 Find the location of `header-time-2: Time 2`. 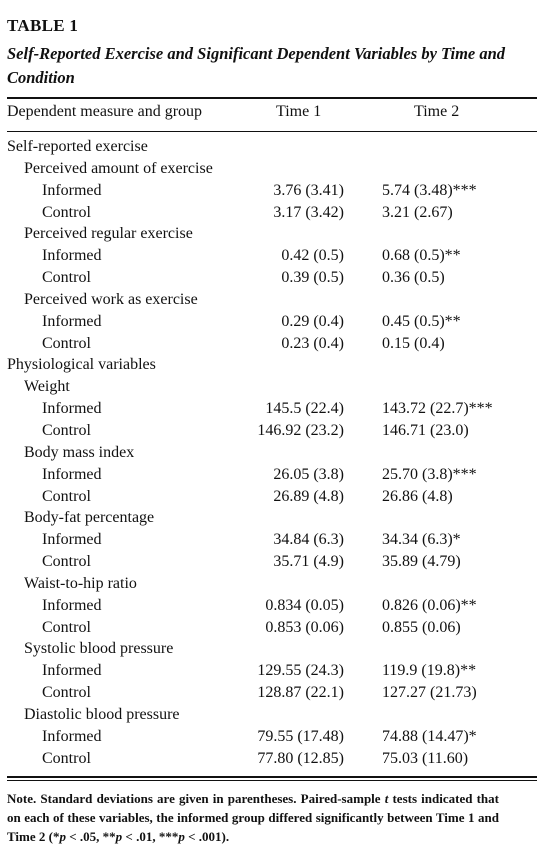

header-time-2: Time 2 is located at coordinates (437, 111).